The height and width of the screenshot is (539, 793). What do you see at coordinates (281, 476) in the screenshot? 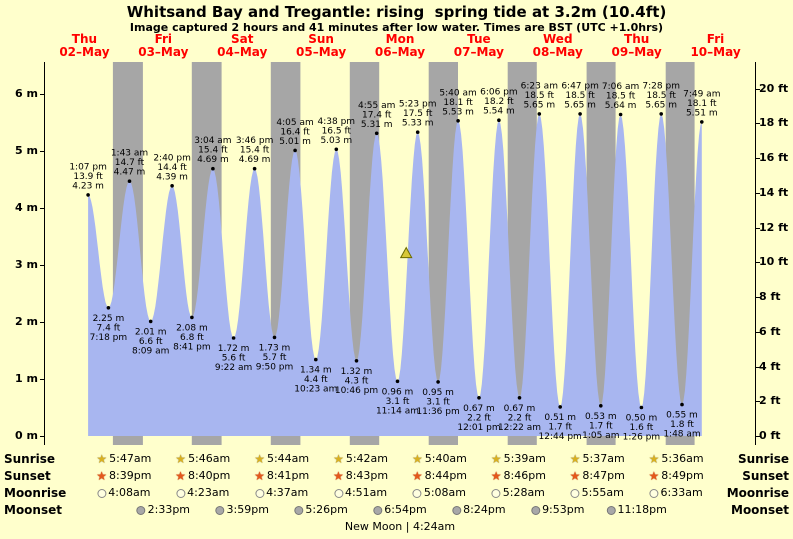
I see `sunset-entry: ★ 8:41pm` at bounding box center [281, 476].